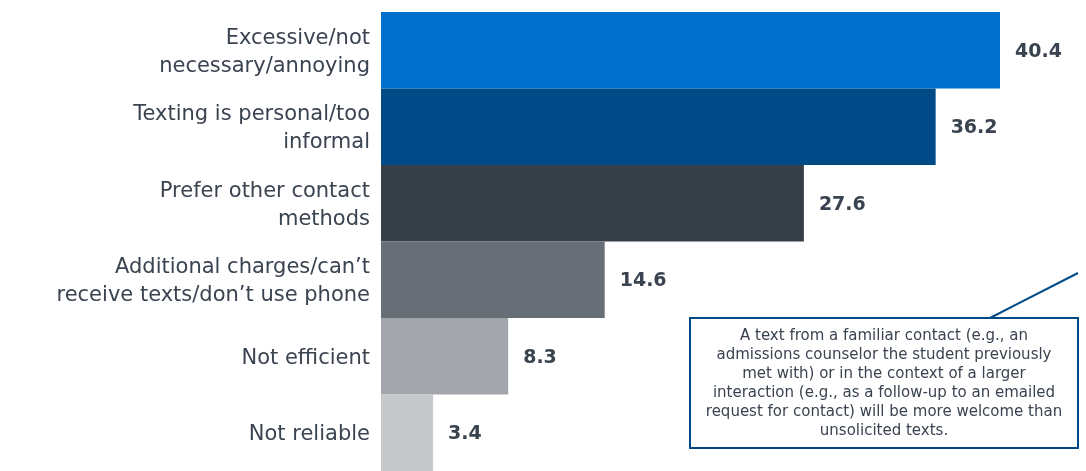  What do you see at coordinates (305, 356) in the screenshot?
I see `y-tick-label: Not efficient` at bounding box center [305, 356].